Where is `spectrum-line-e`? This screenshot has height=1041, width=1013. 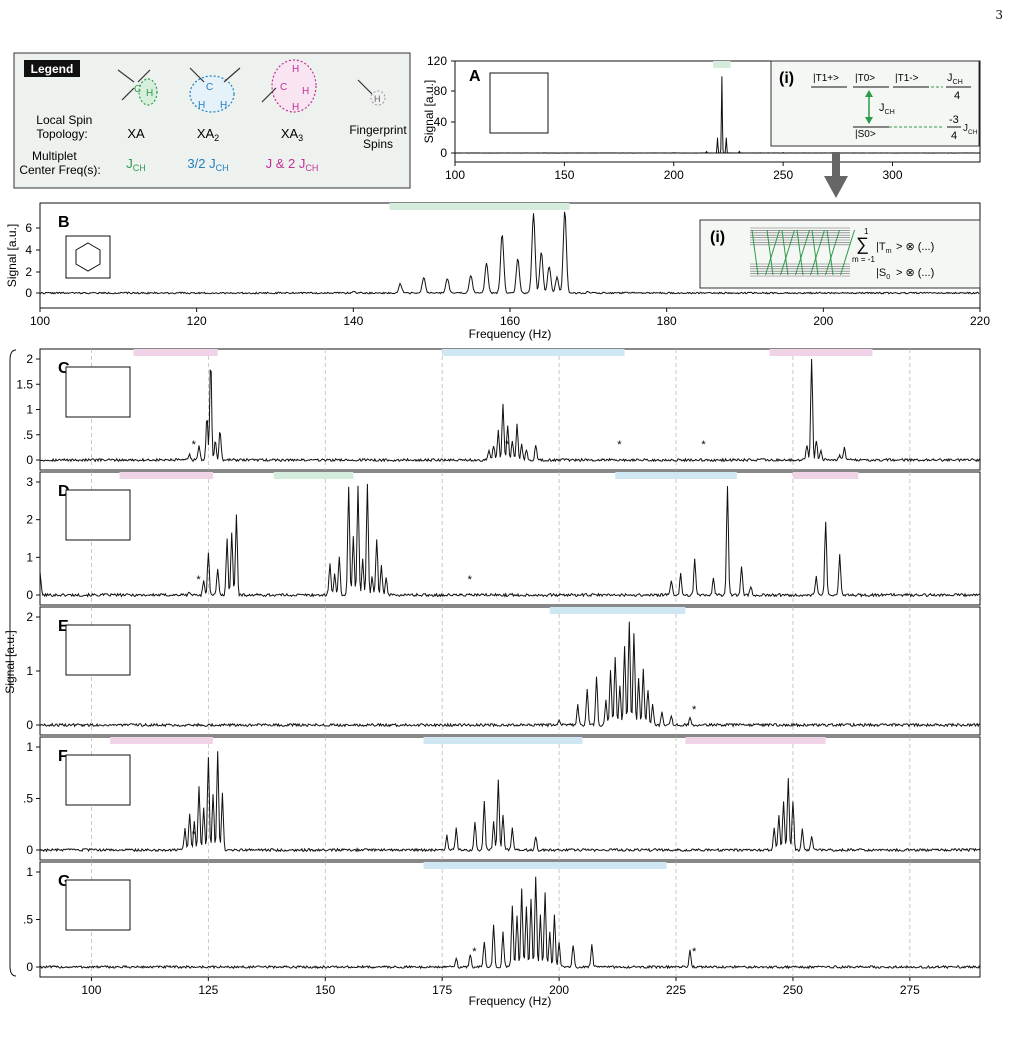 spectrum-line-e is located at coordinates (510, 674).